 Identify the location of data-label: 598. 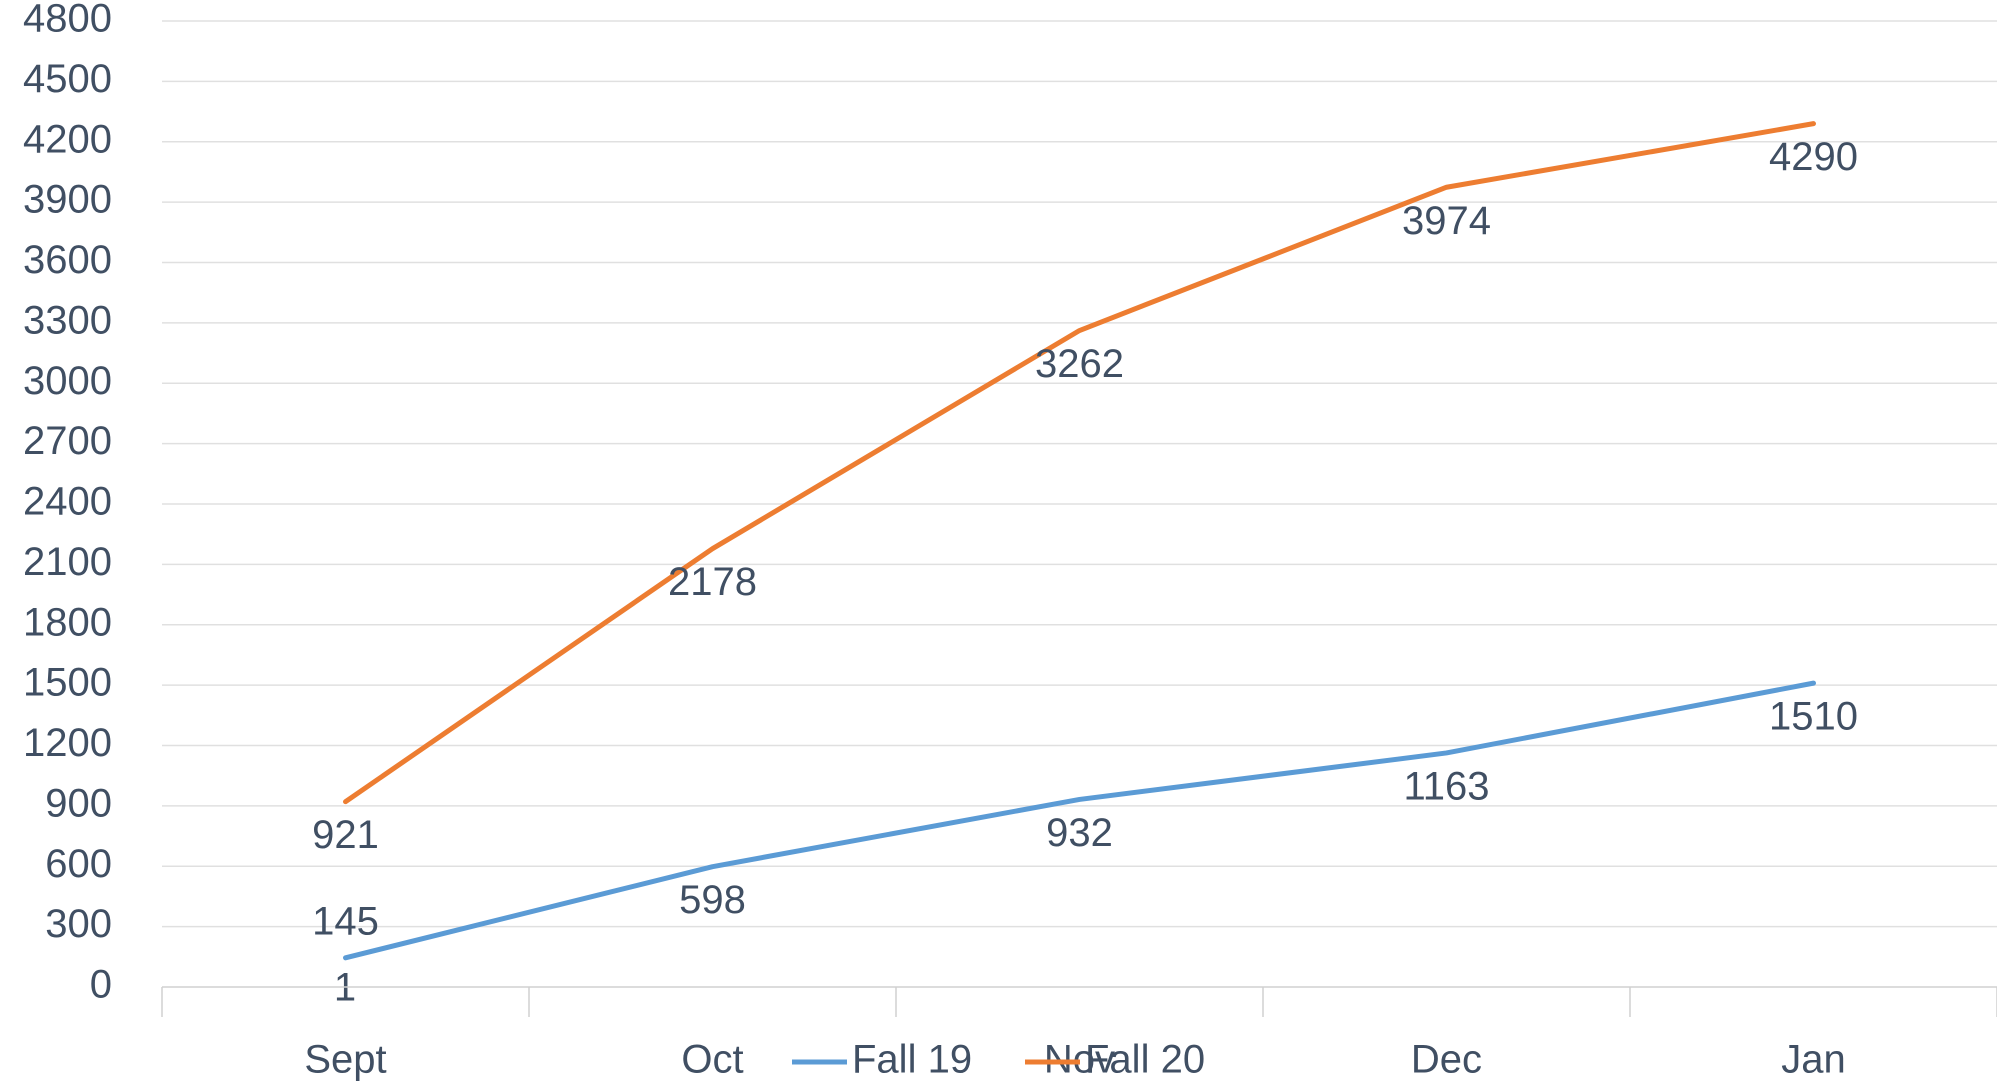
(712, 900).